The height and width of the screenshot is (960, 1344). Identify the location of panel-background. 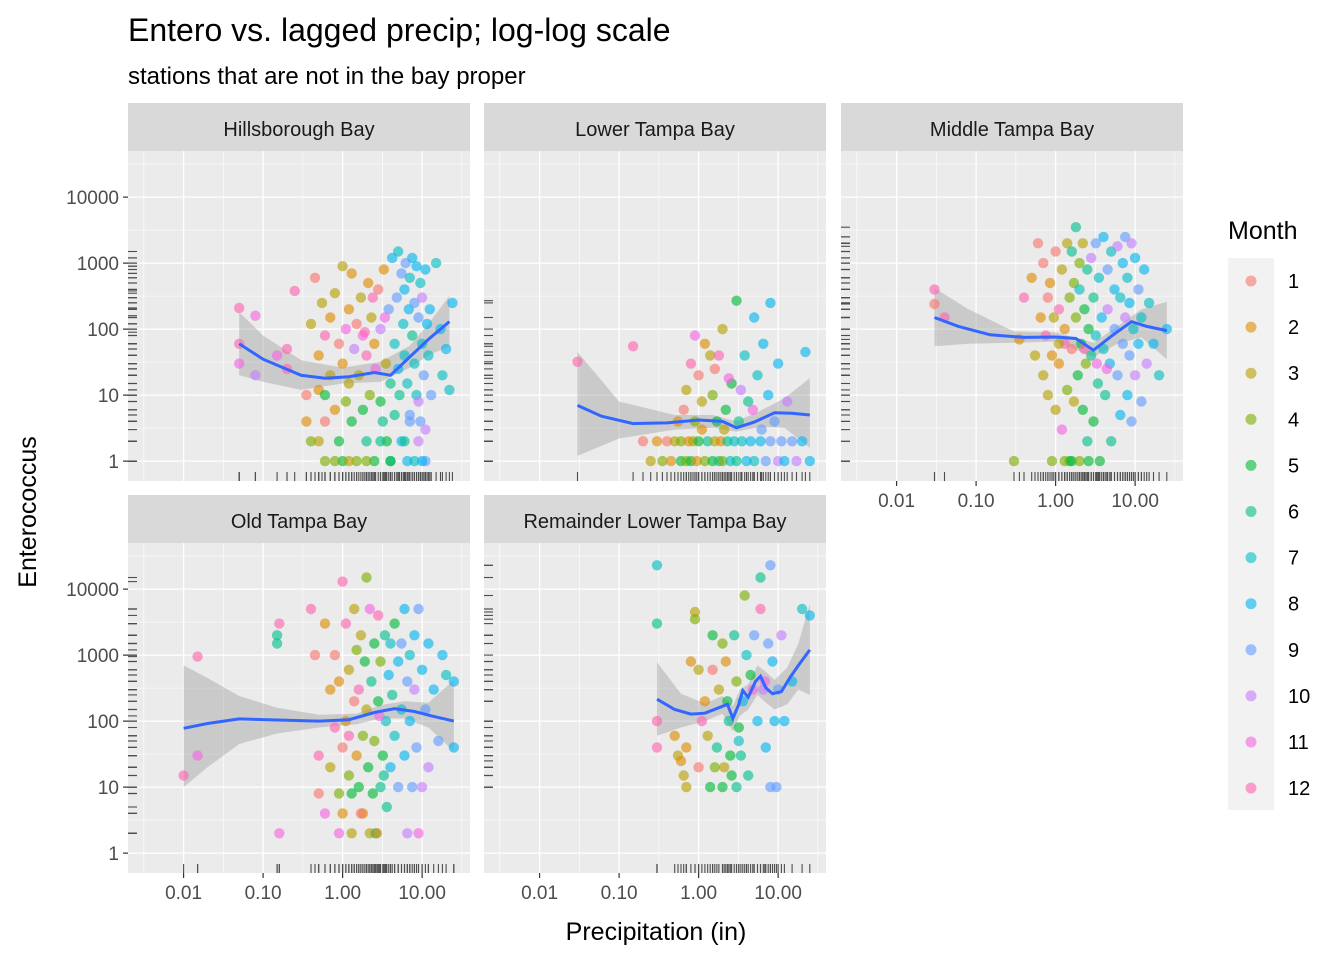
(655, 316).